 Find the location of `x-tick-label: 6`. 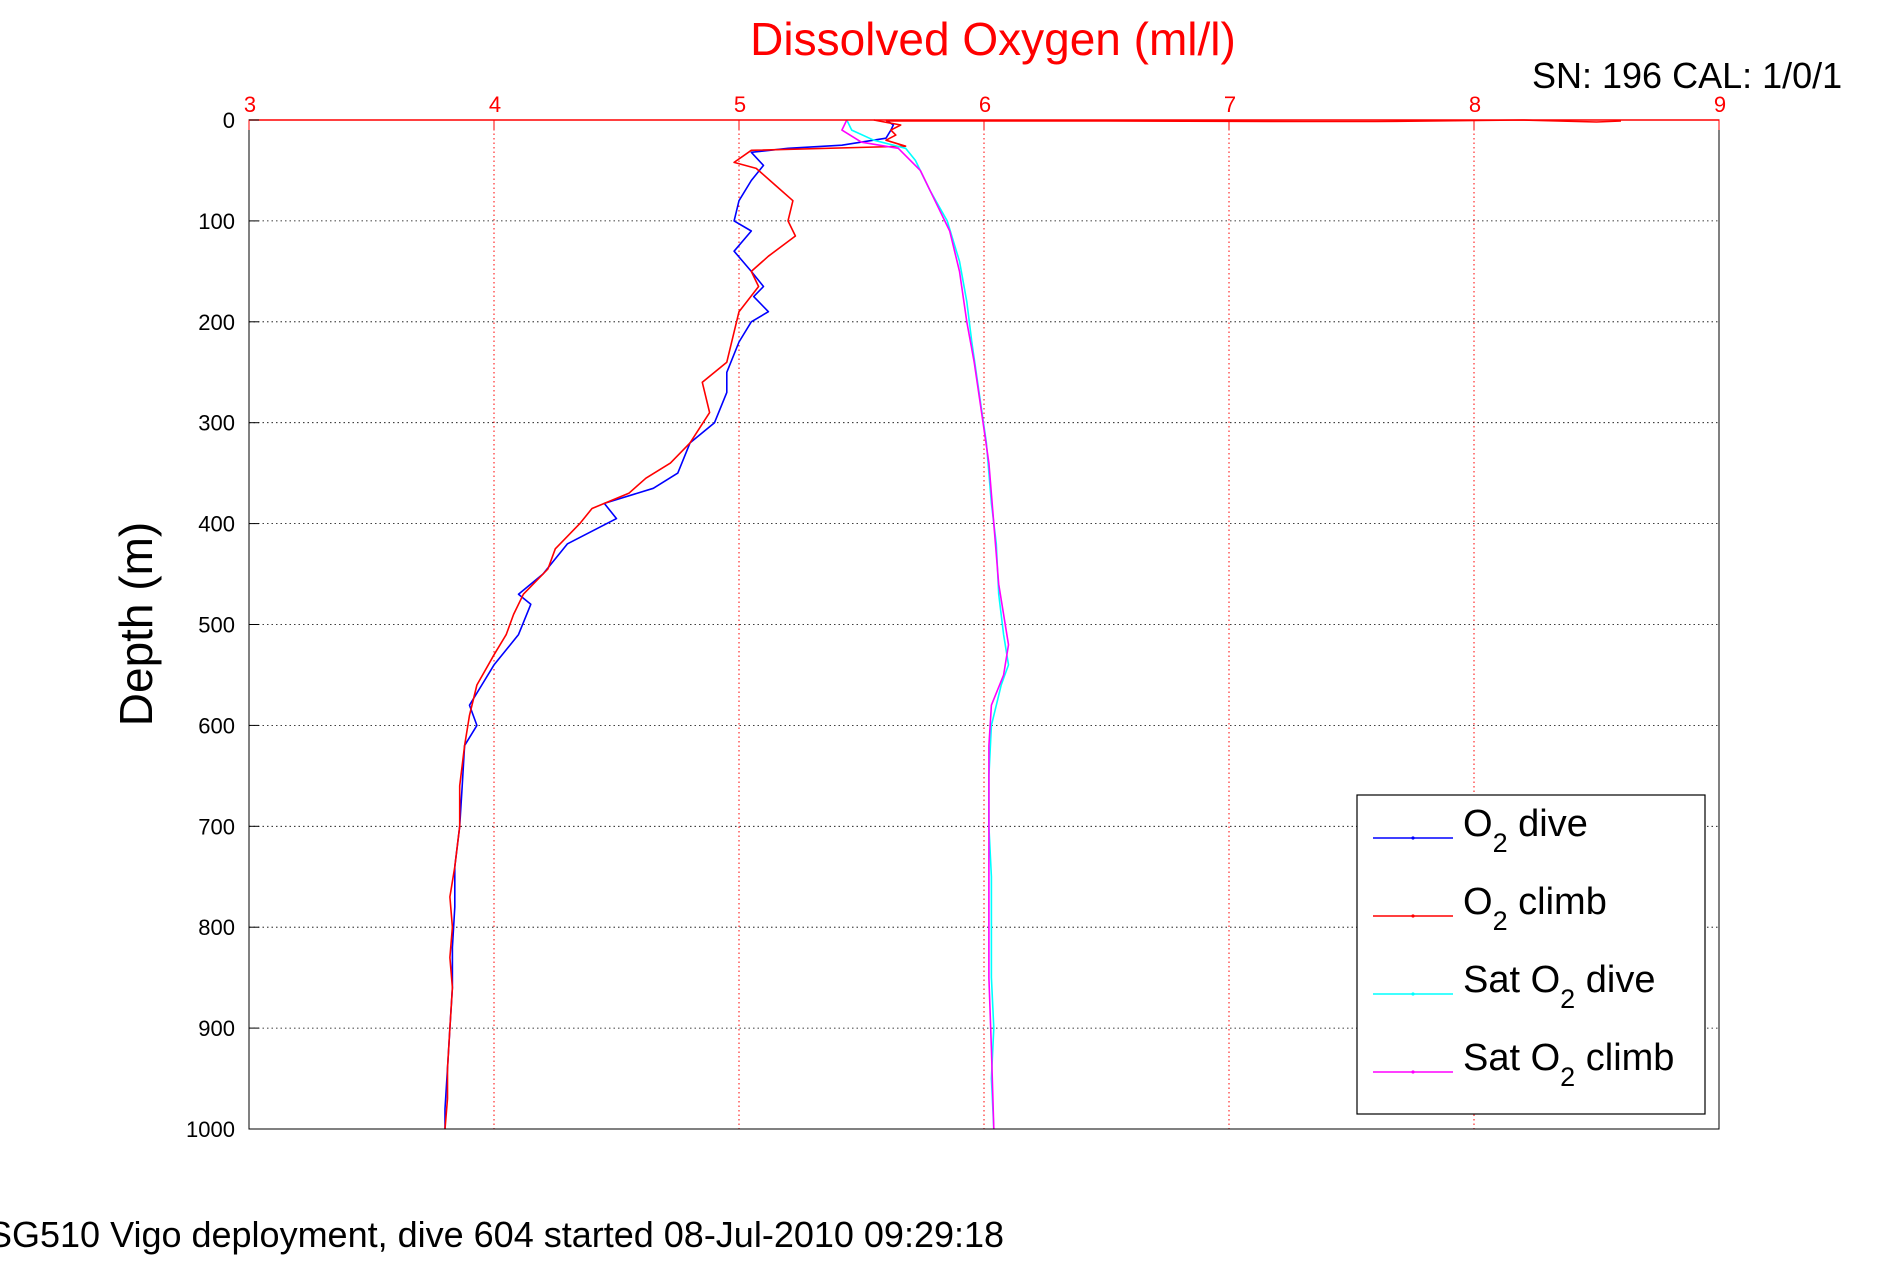

x-tick-label: 6 is located at coordinates (985, 104).